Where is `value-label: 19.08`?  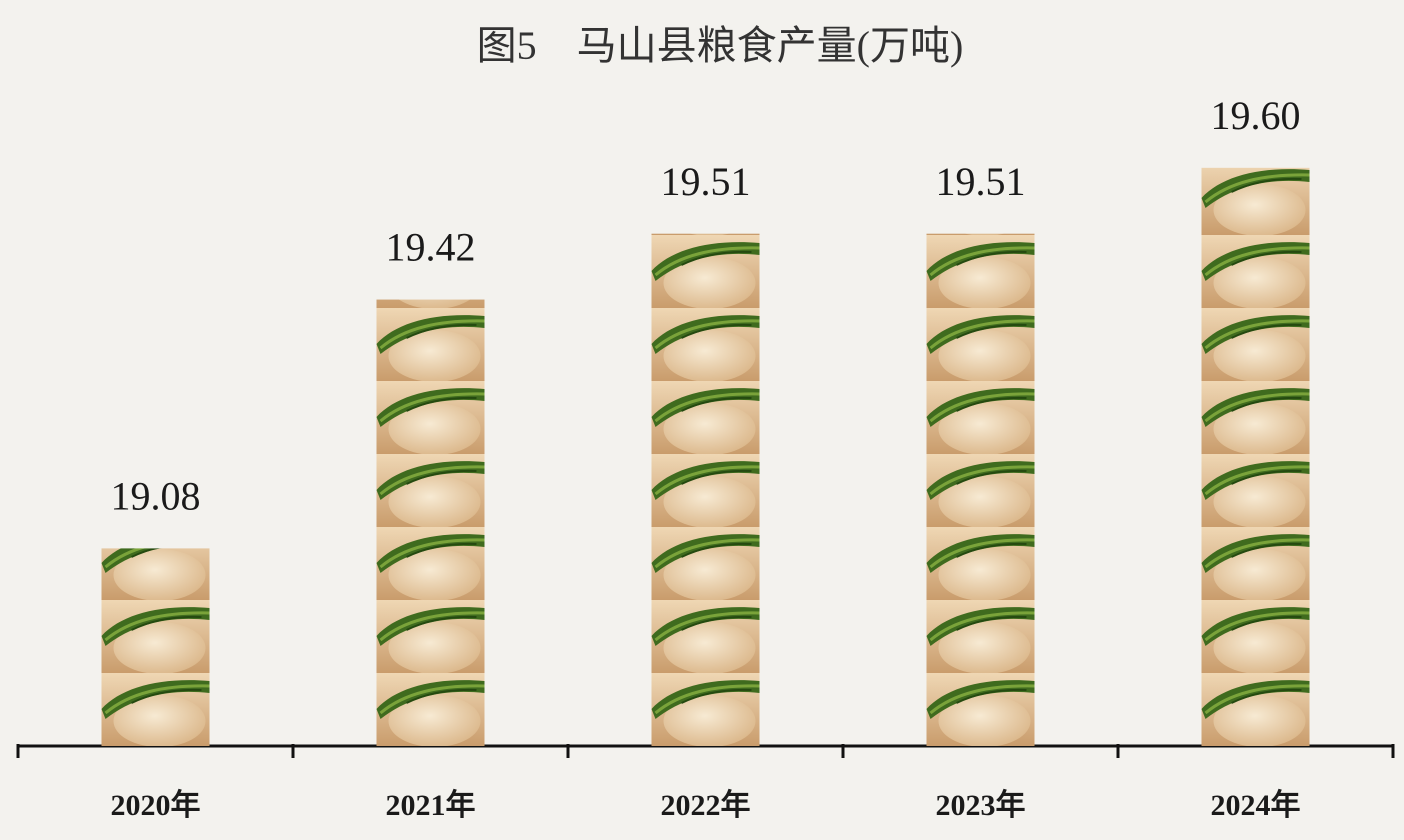
value-label: 19.08 is located at coordinates (156, 496).